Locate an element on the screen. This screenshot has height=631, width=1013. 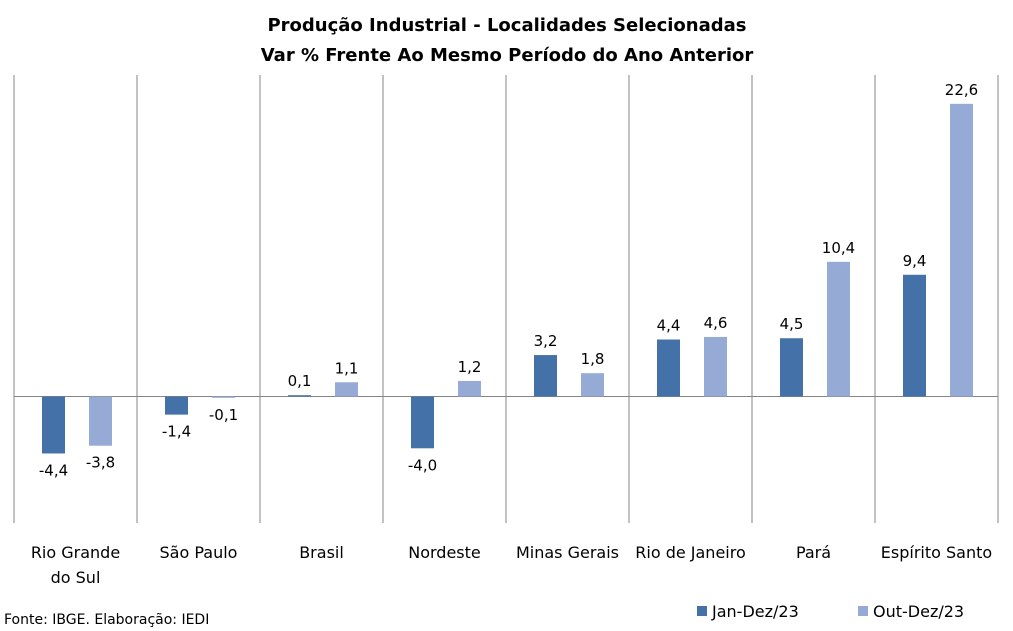
category-label: Brasil is located at coordinates (321, 552).